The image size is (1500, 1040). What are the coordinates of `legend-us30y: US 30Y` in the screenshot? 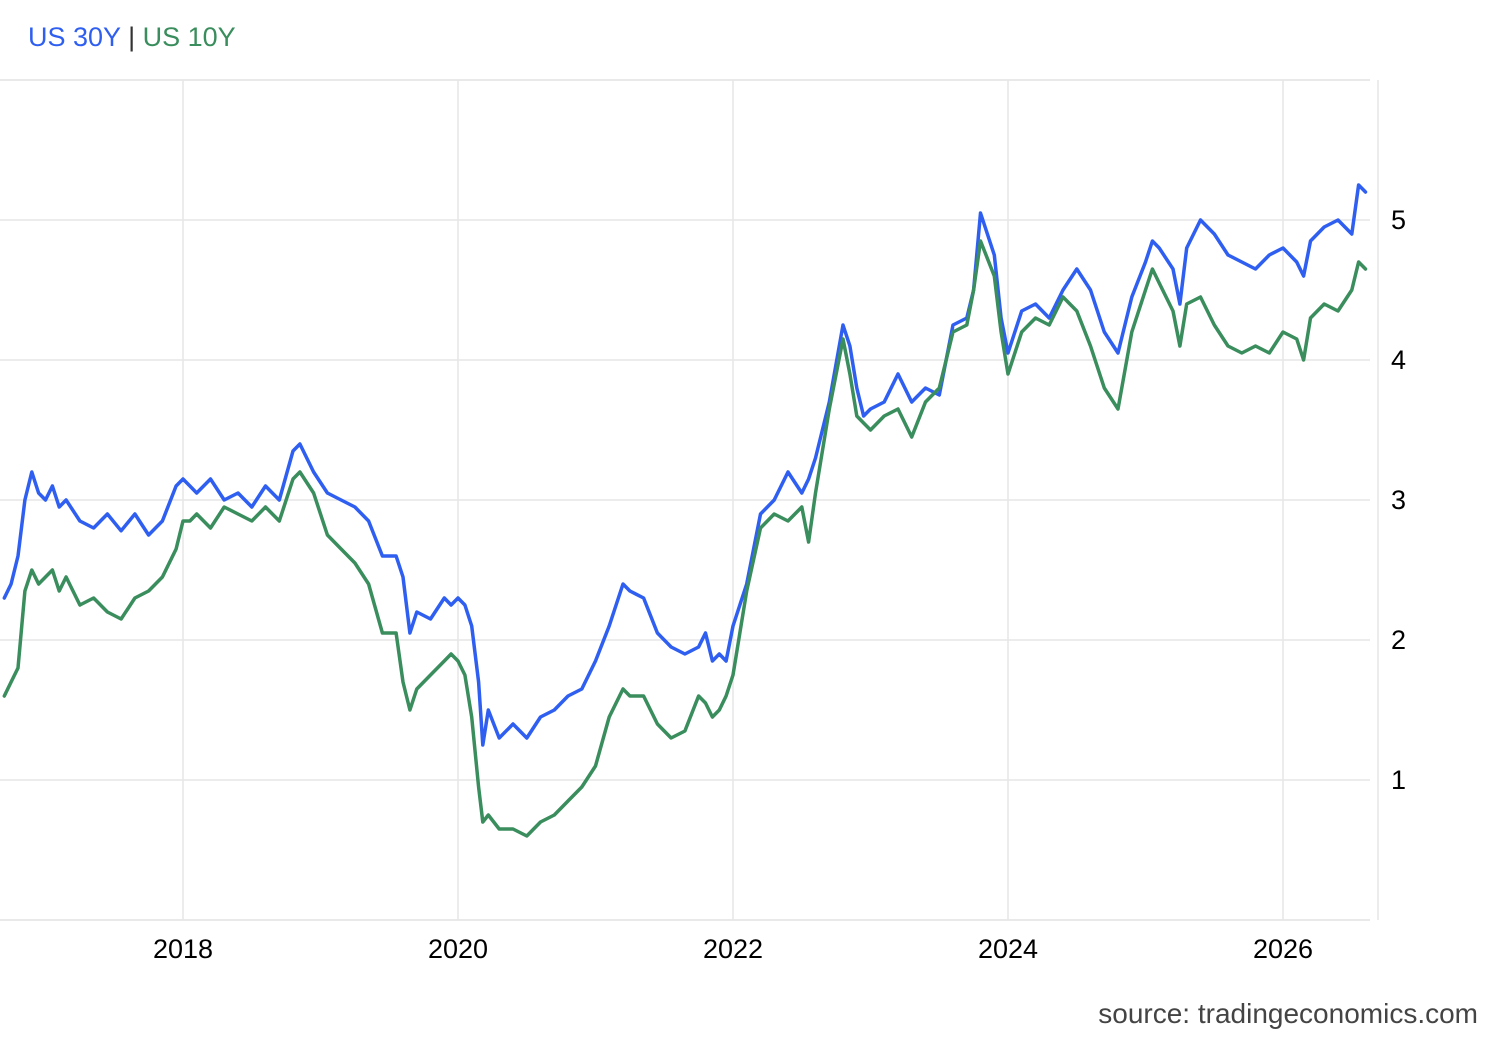 It's located at (74, 37).